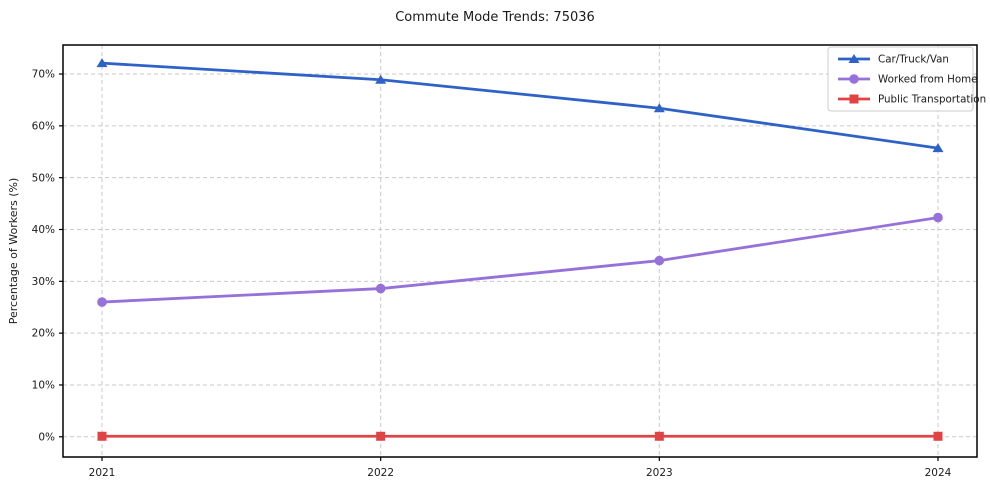 The width and height of the screenshot is (990, 490). What do you see at coordinates (43, 178) in the screenshot?
I see `y-tick-label: 50%` at bounding box center [43, 178].